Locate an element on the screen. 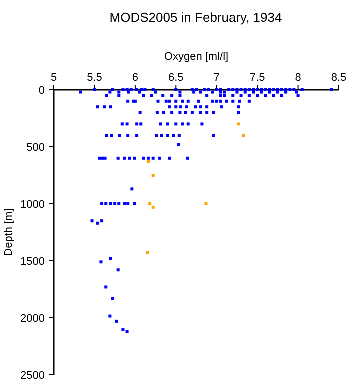 The height and width of the screenshot is (384, 350). x-tick-label: 5 is located at coordinates (54, 78).